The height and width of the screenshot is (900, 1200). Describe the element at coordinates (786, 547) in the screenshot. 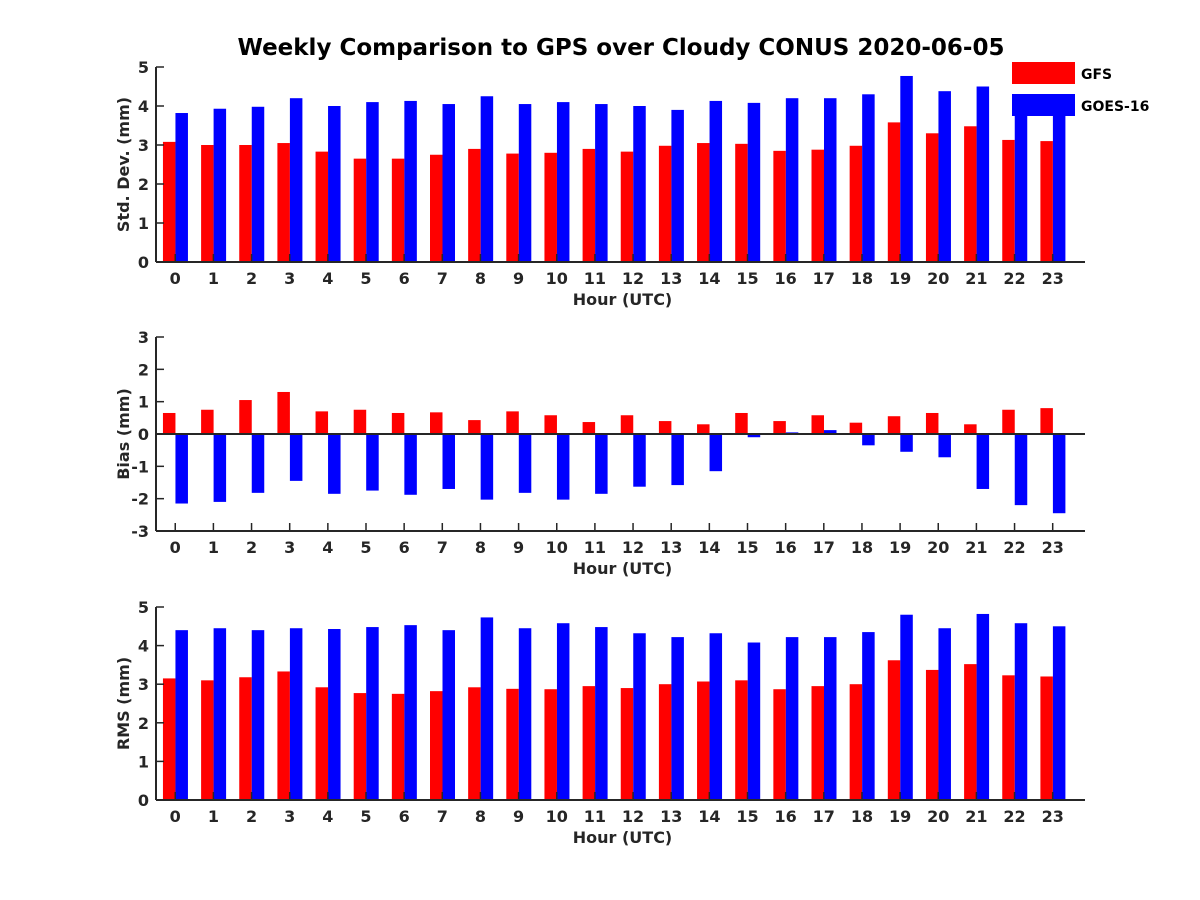

I see `x-tick-label: 16` at that location.